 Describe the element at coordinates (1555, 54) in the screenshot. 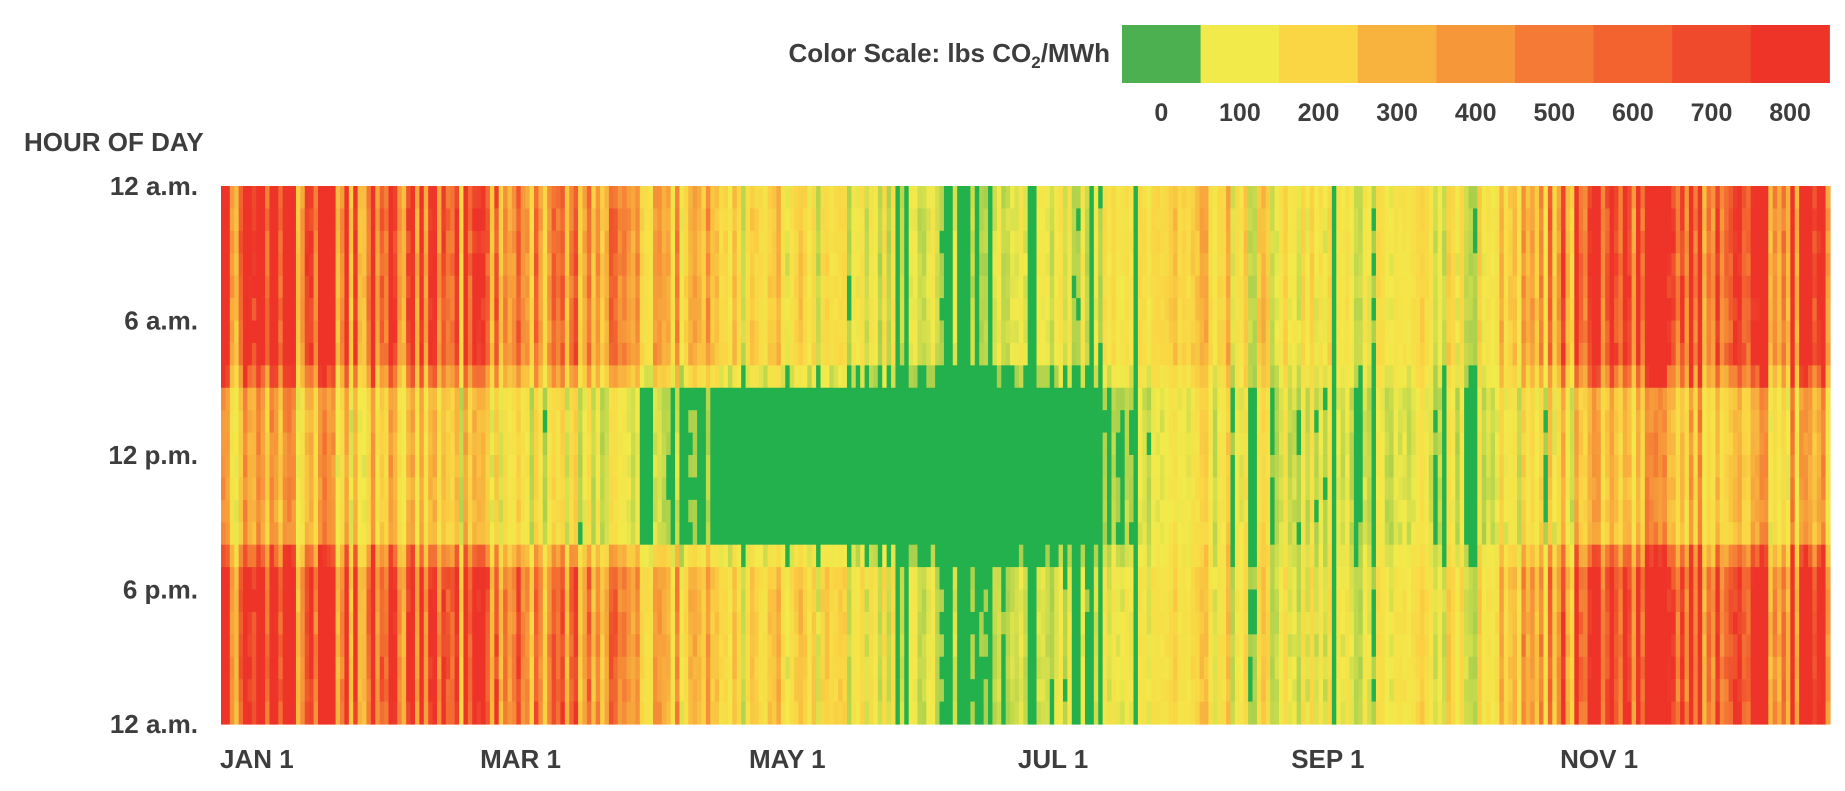

I see `legend-swatch` at that location.